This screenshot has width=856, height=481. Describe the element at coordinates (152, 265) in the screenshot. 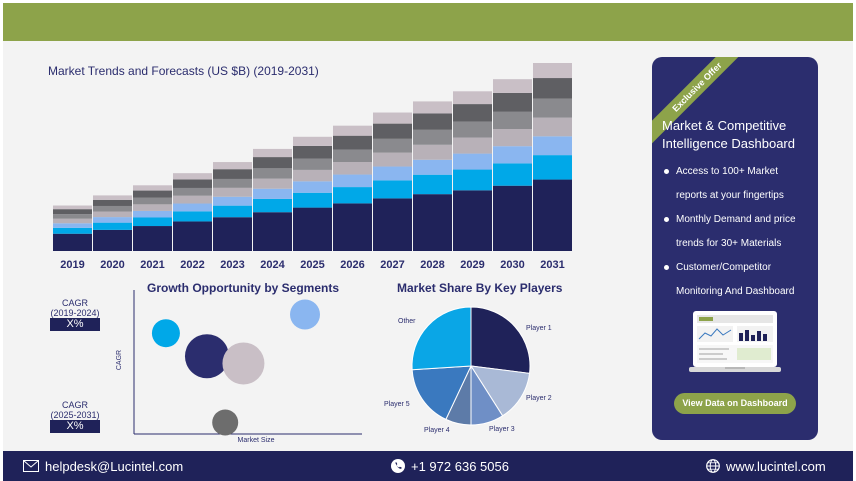

I see `x-tick-label: 2021` at that location.